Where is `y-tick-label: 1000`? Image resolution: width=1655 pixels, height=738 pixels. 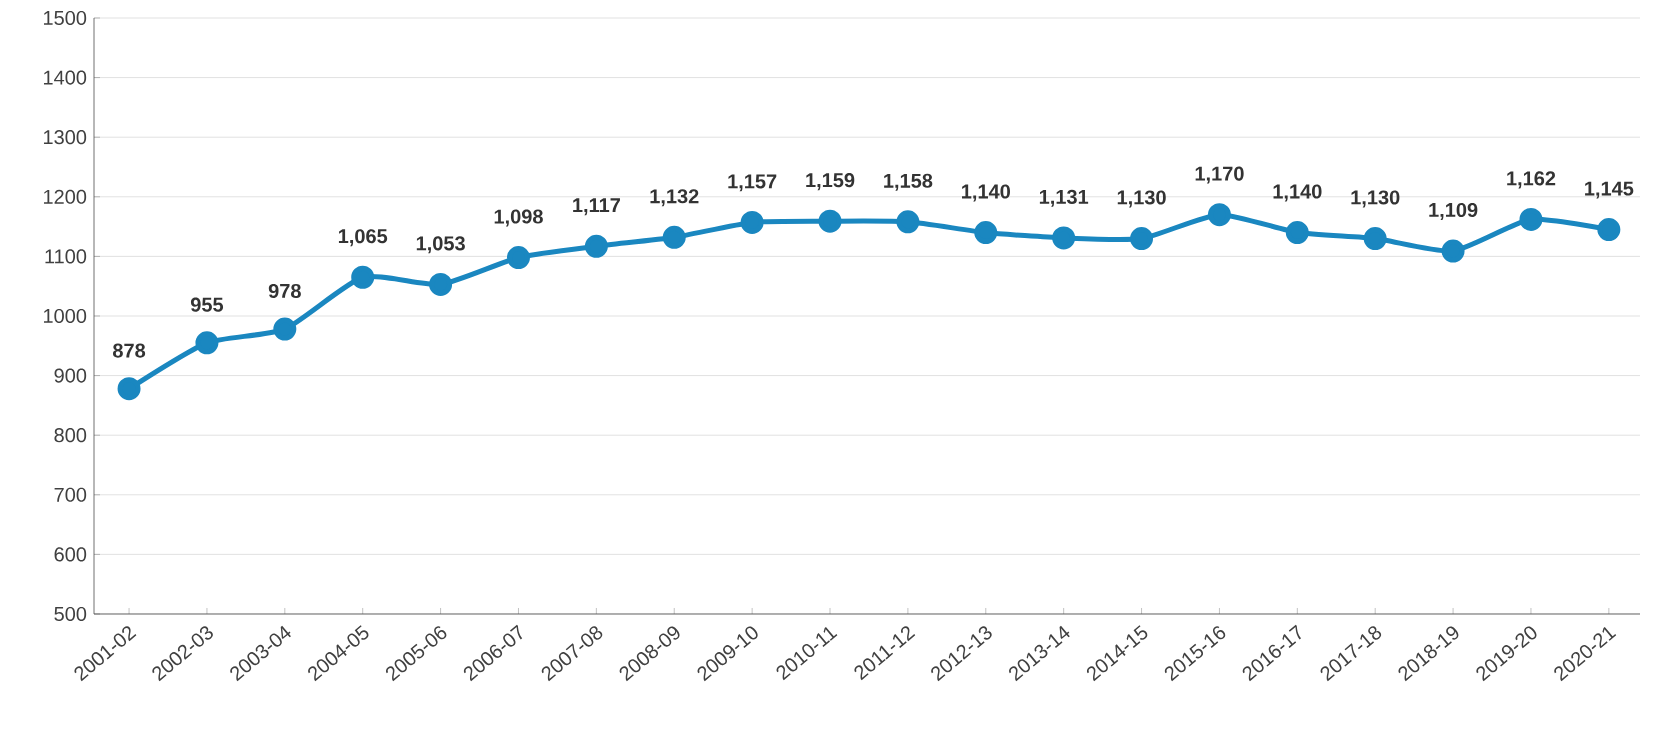 y-tick-label: 1000 is located at coordinates (65, 316).